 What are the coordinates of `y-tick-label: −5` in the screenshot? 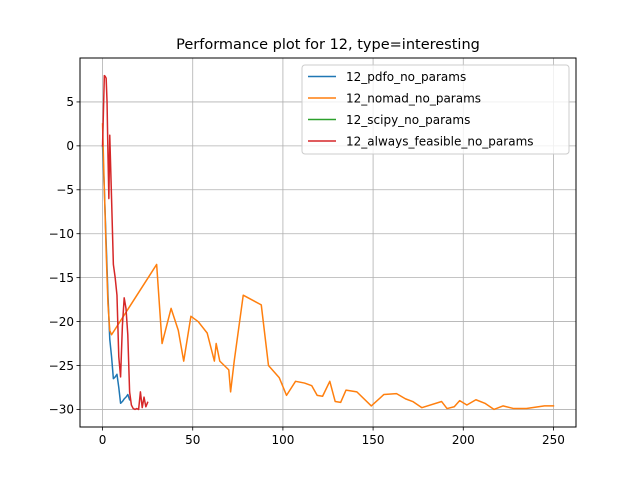 It's located at (65, 190).